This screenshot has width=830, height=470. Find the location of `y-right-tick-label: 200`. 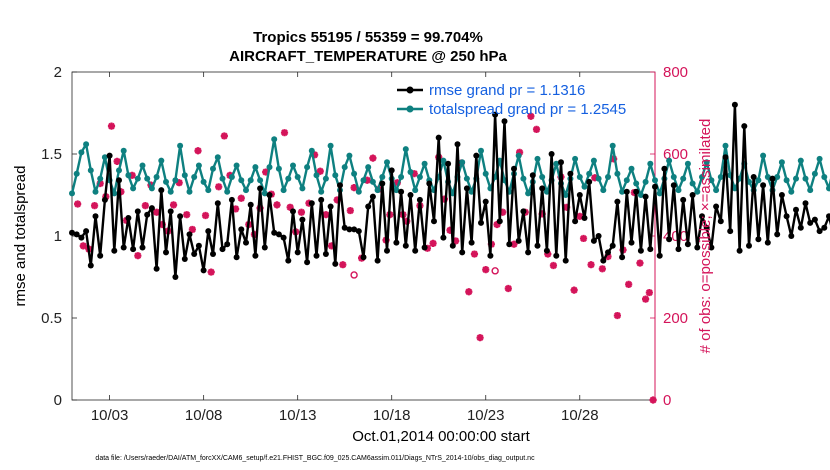

y-right-tick-label: 200 is located at coordinates (675, 318).